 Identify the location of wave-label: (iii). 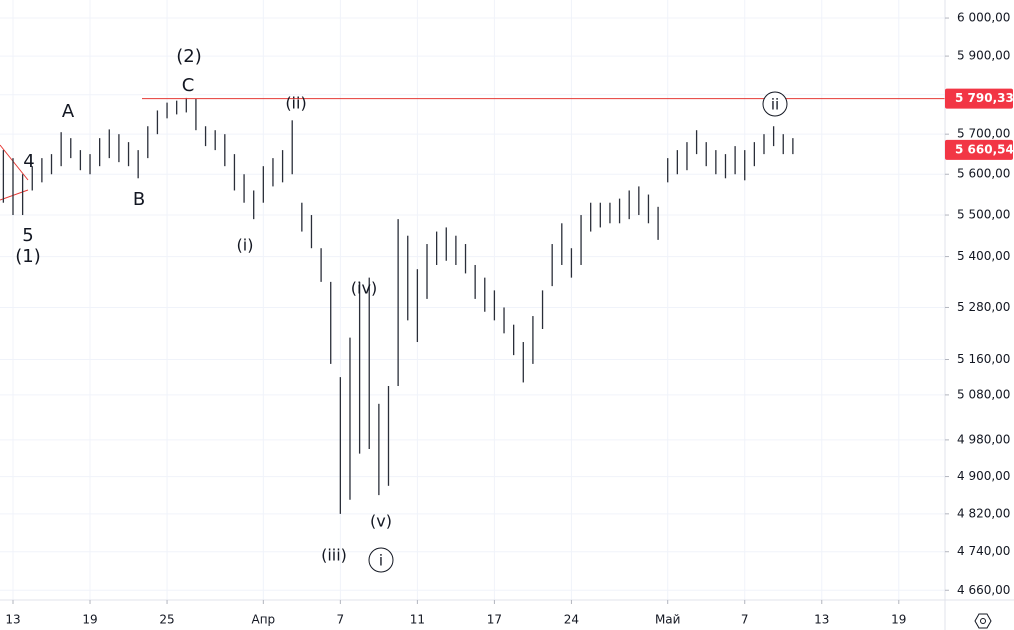
(334, 555).